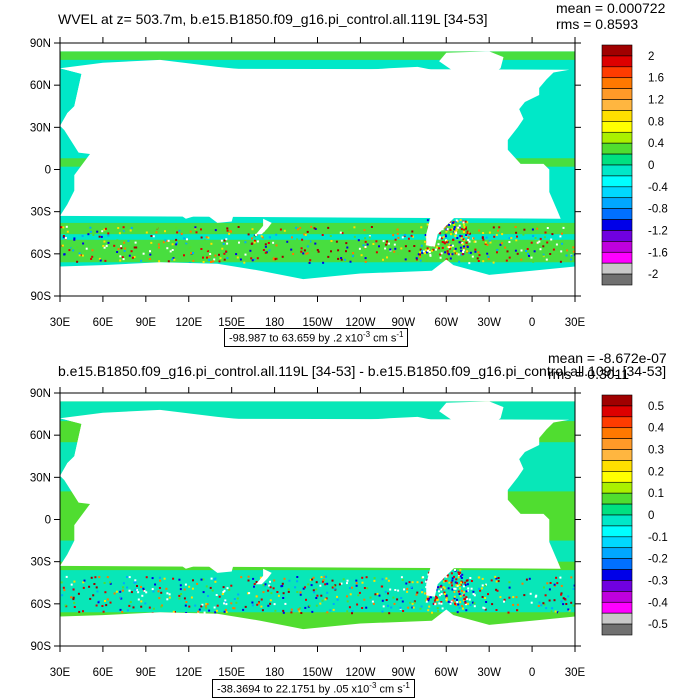 The width and height of the screenshot is (700, 700). What do you see at coordinates (611, 8) in the screenshot?
I see `top-mean-label: mean = 0.000722` at bounding box center [611, 8].